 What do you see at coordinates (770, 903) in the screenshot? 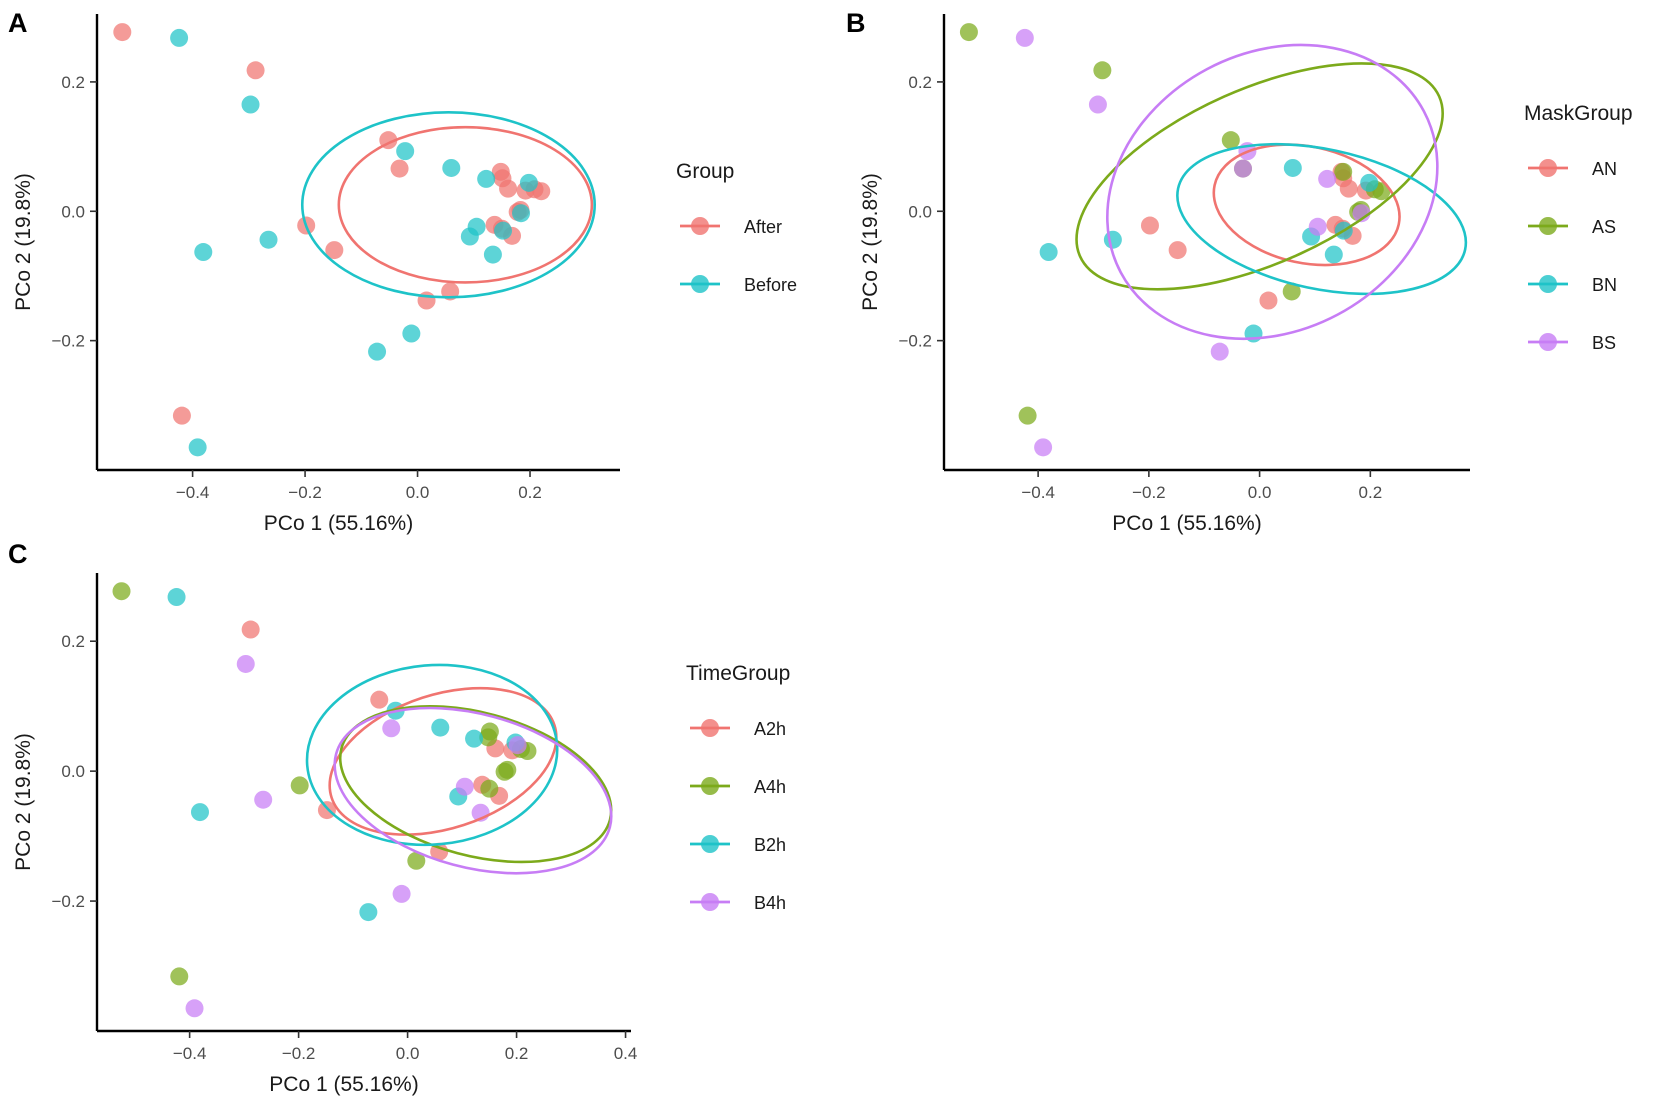
I see `legend-label-b4h: B4h` at bounding box center [770, 903].